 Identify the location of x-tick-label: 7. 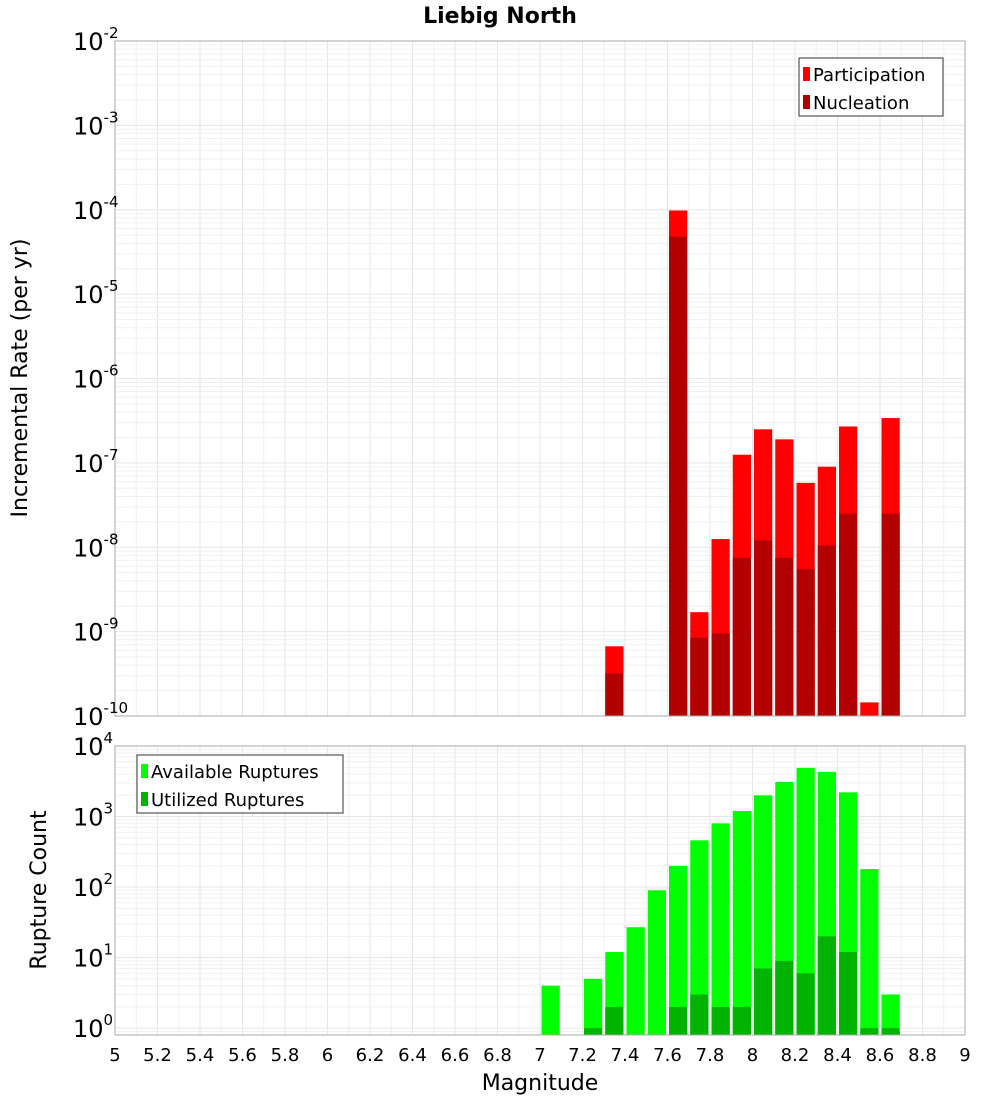
(539, 1055).